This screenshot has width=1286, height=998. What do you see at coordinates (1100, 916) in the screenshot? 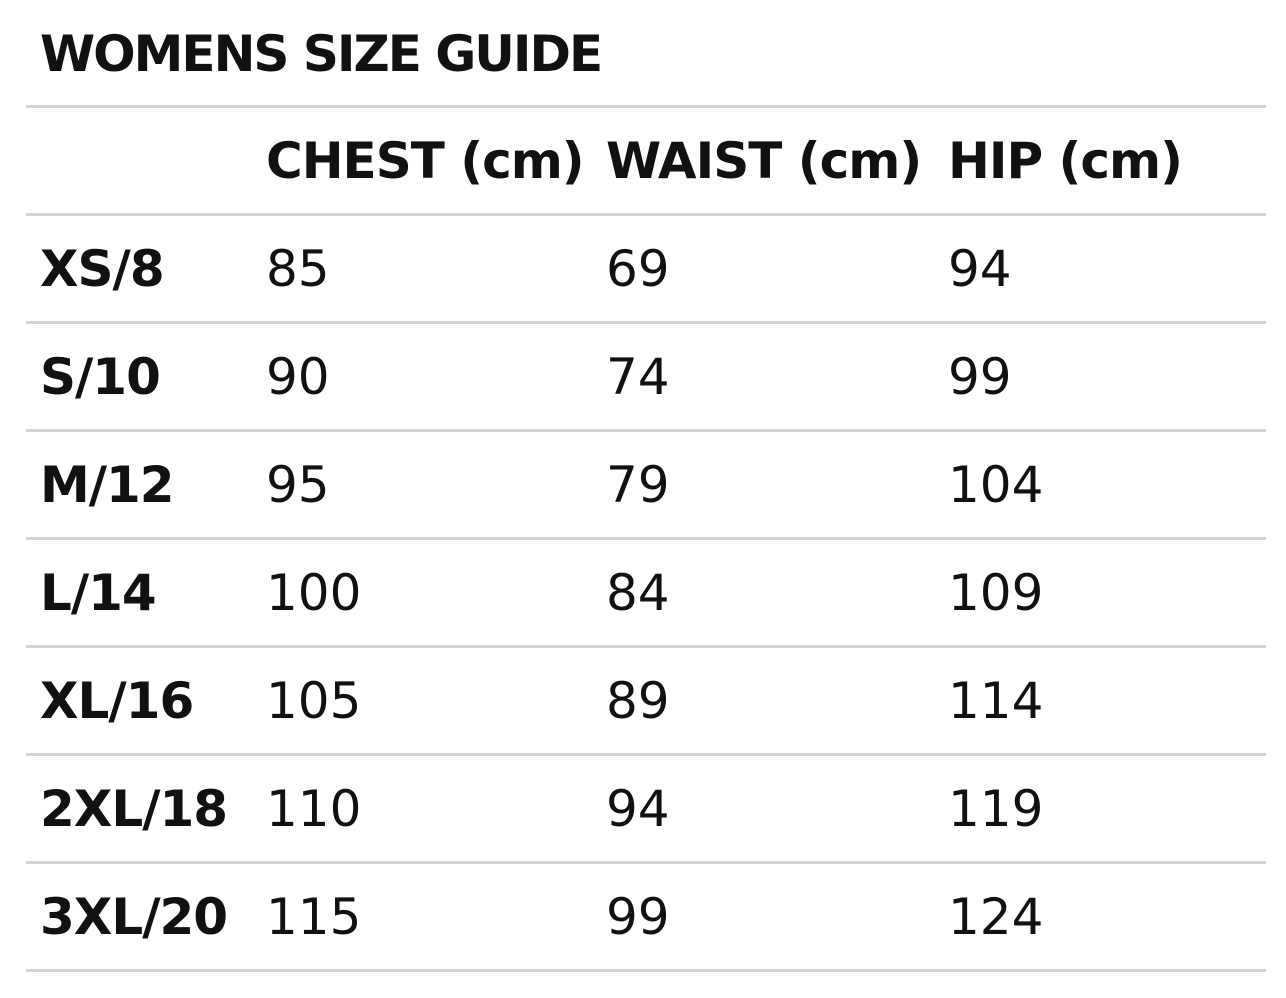
I see `measurement: 124` at bounding box center [1100, 916].